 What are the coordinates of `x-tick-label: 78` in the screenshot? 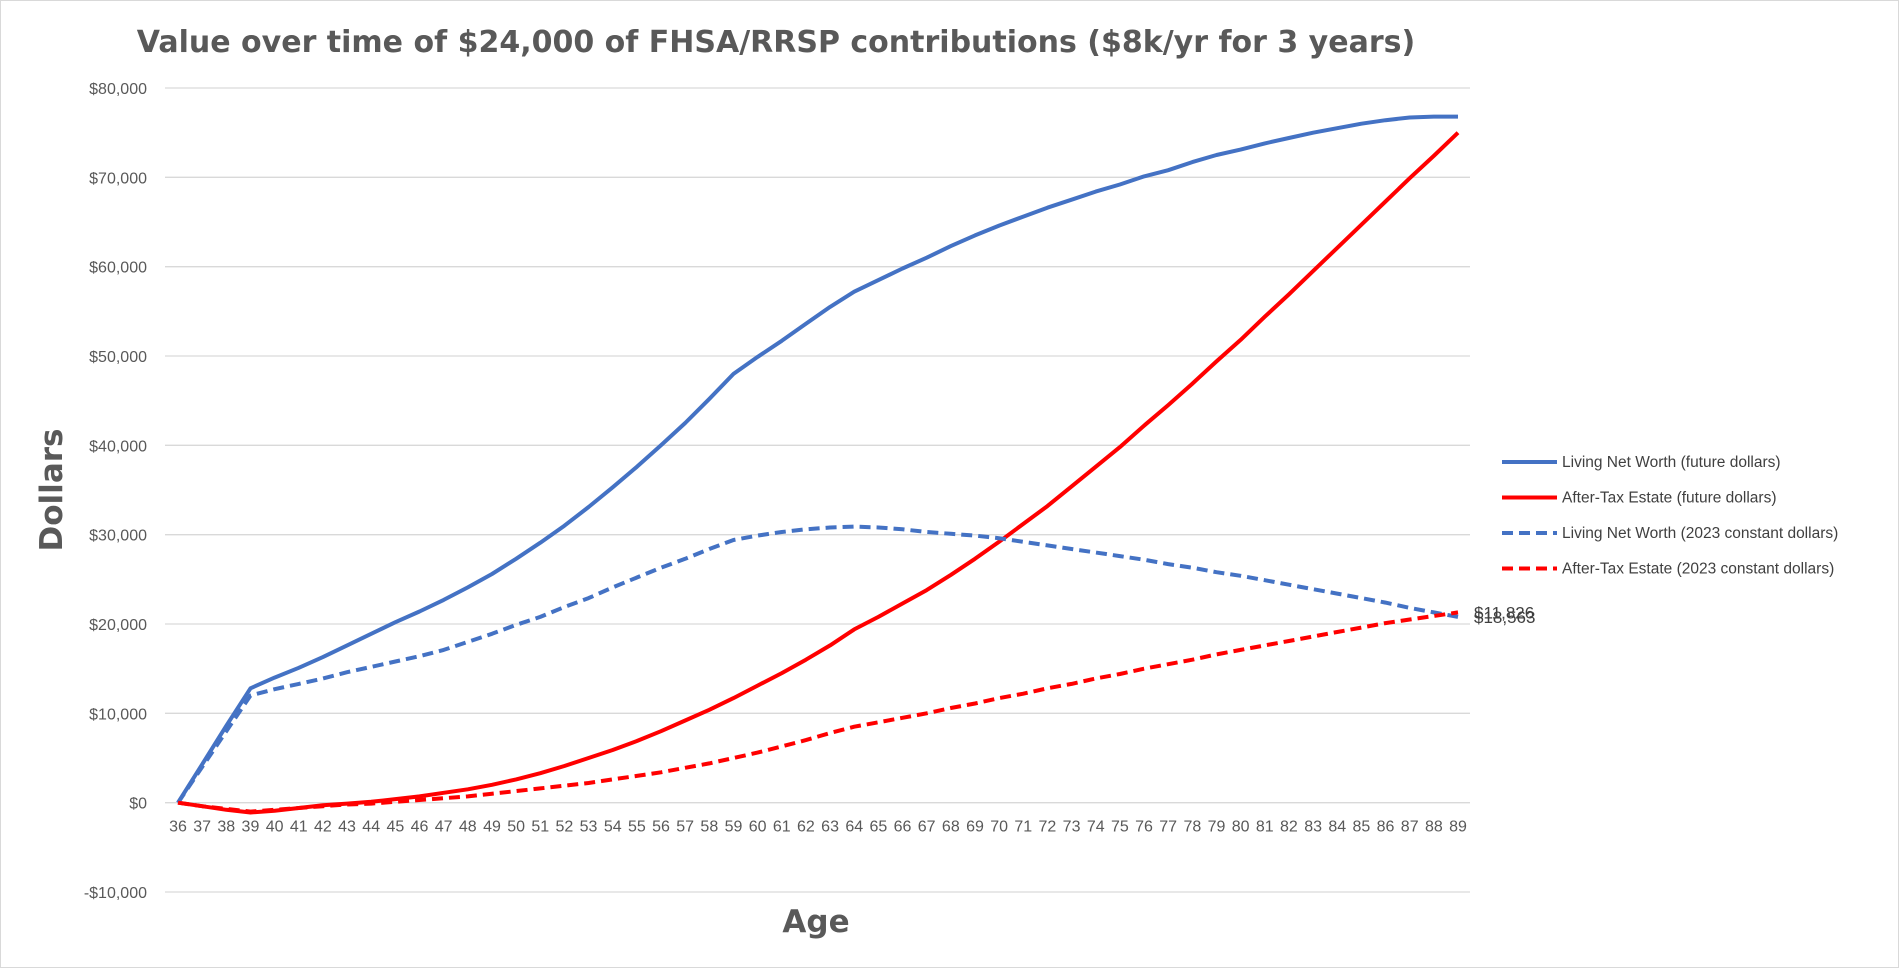 It's located at (1192, 827).